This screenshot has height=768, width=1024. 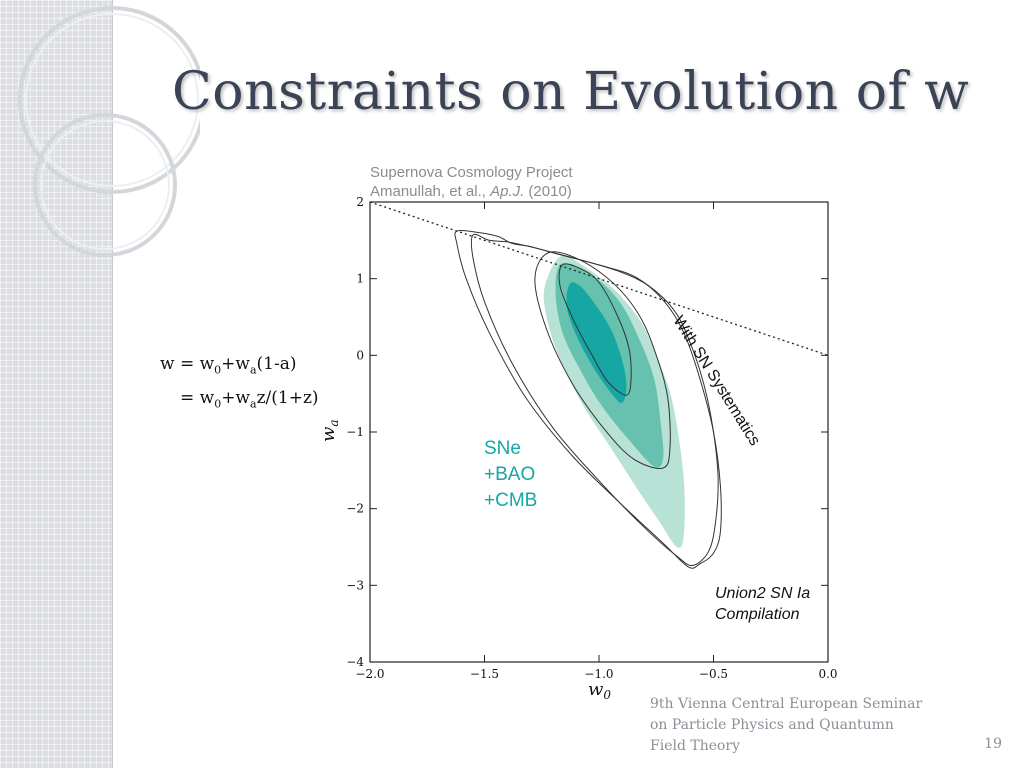 I want to click on annotation-compilation: Compilation, so click(x=757, y=614).